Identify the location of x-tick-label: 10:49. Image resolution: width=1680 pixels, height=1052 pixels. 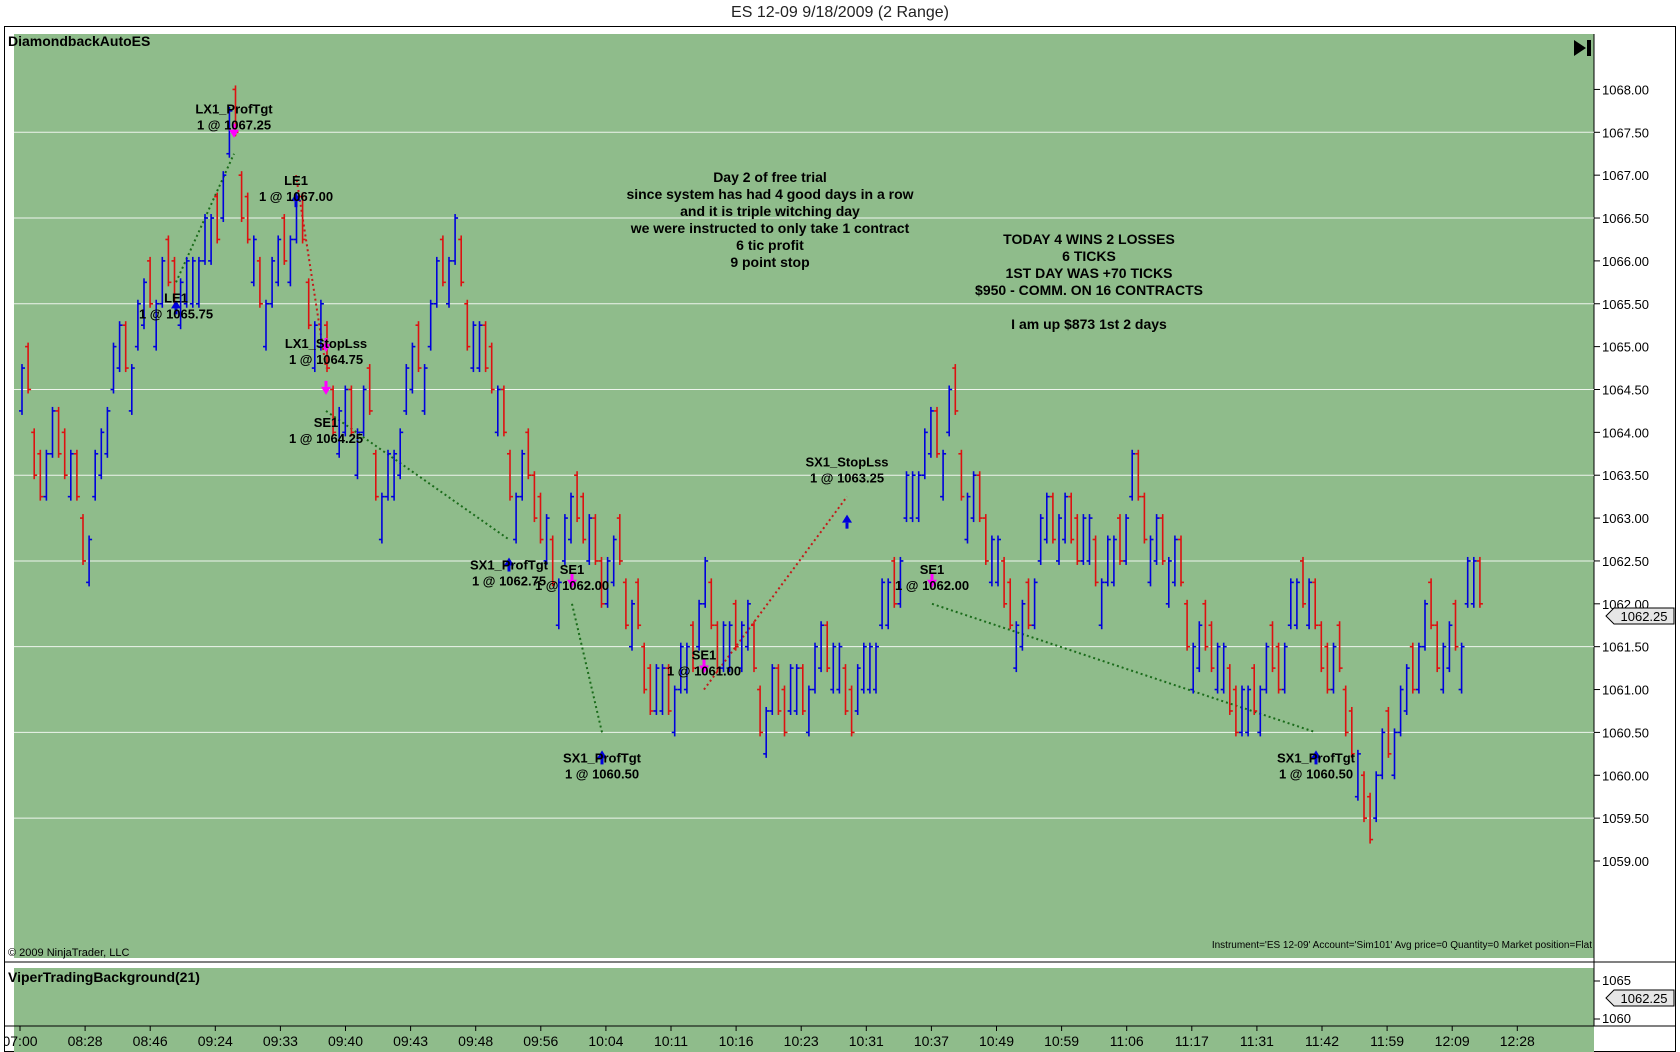
(996, 1041).